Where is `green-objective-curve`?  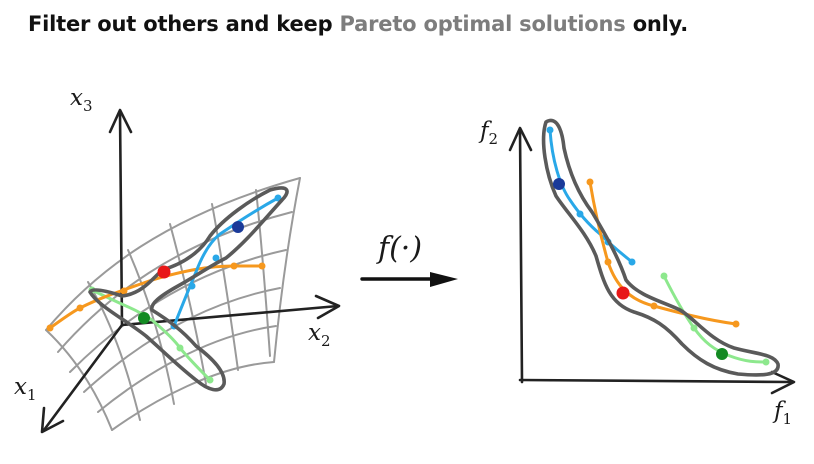
green-objective-curve is located at coordinates (715, 319).